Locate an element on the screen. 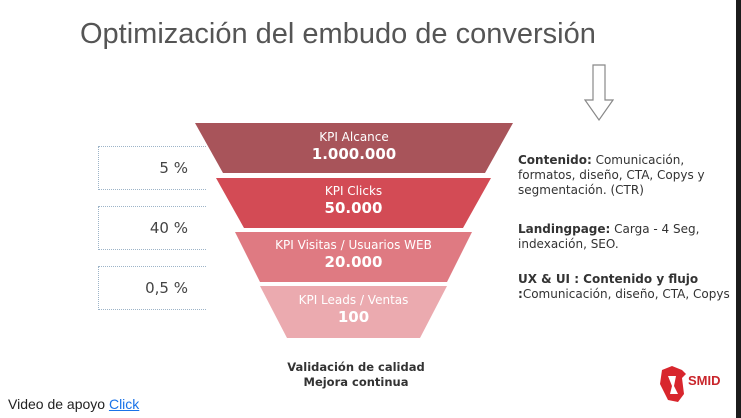 The height and width of the screenshot is (418, 741). note-heading: Contenido: is located at coordinates (555, 160).